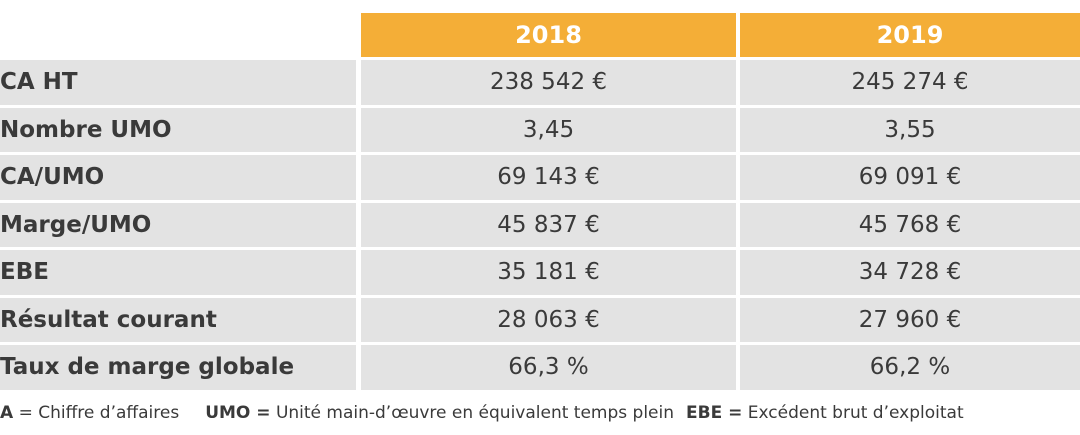 The image size is (1080, 435). What do you see at coordinates (548, 177) in the screenshot?
I see `value-2018: 69 143 €` at bounding box center [548, 177].